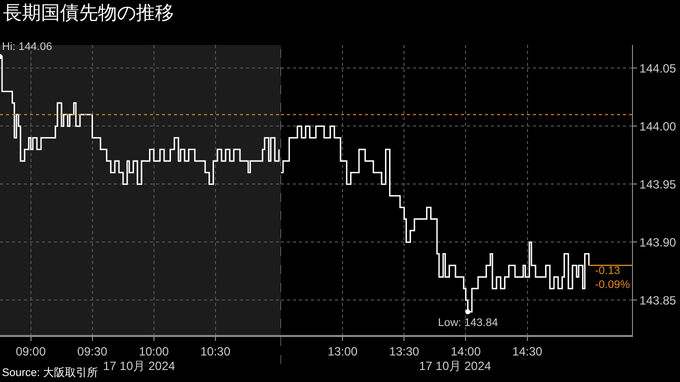 This screenshot has height=382, width=680. Describe the element at coordinates (343, 351) in the screenshot. I see `x-tick-label: 13:00` at that location.